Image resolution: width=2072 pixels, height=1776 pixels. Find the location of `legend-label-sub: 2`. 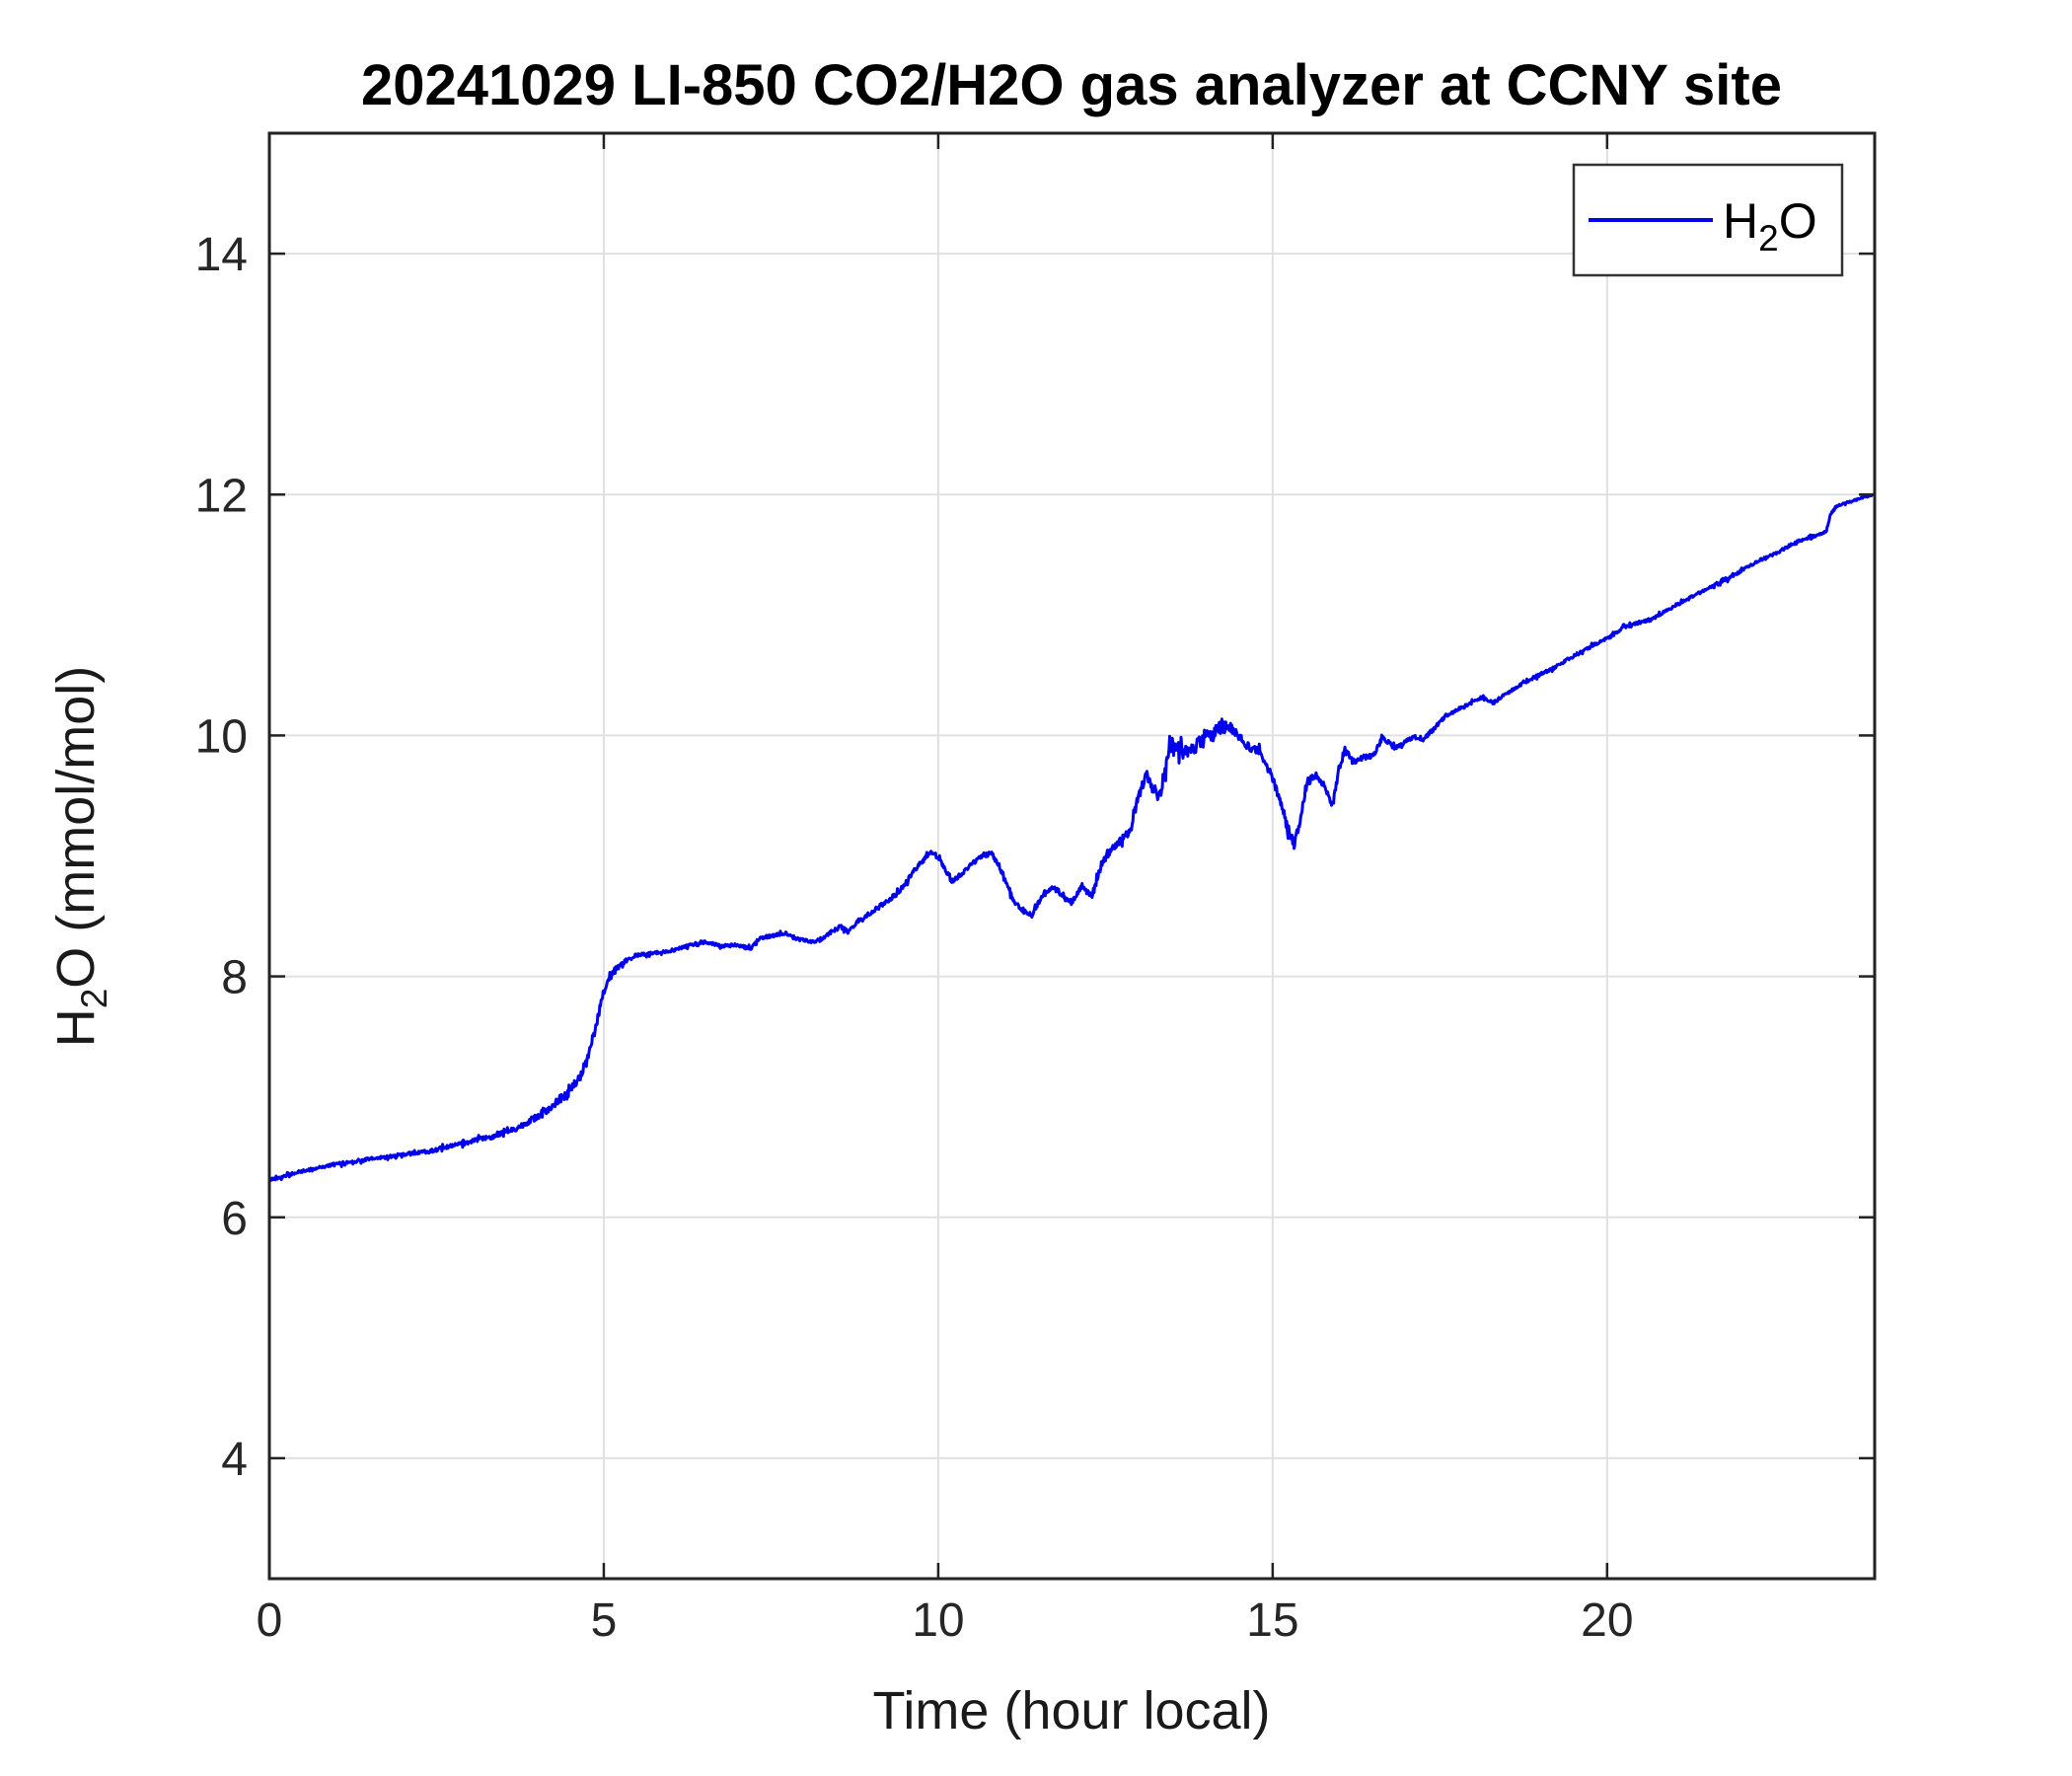

legend-label-sub: 2 is located at coordinates (1769, 239).